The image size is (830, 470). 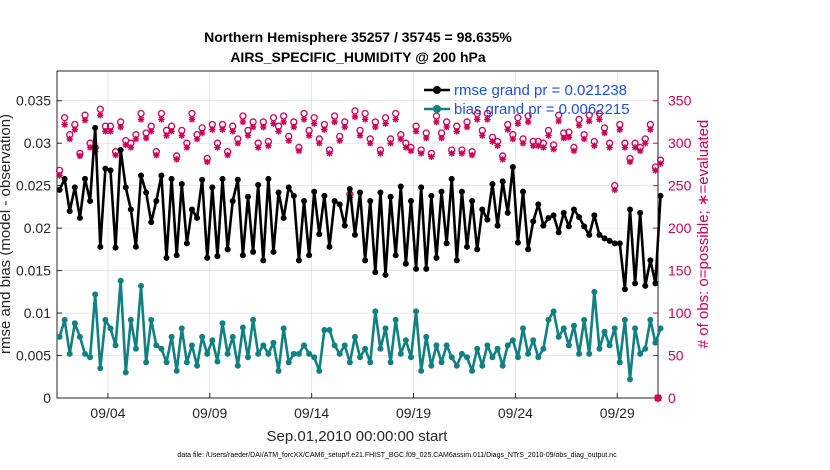 I want to click on y-right-tick-label: 300, so click(x=680, y=143).